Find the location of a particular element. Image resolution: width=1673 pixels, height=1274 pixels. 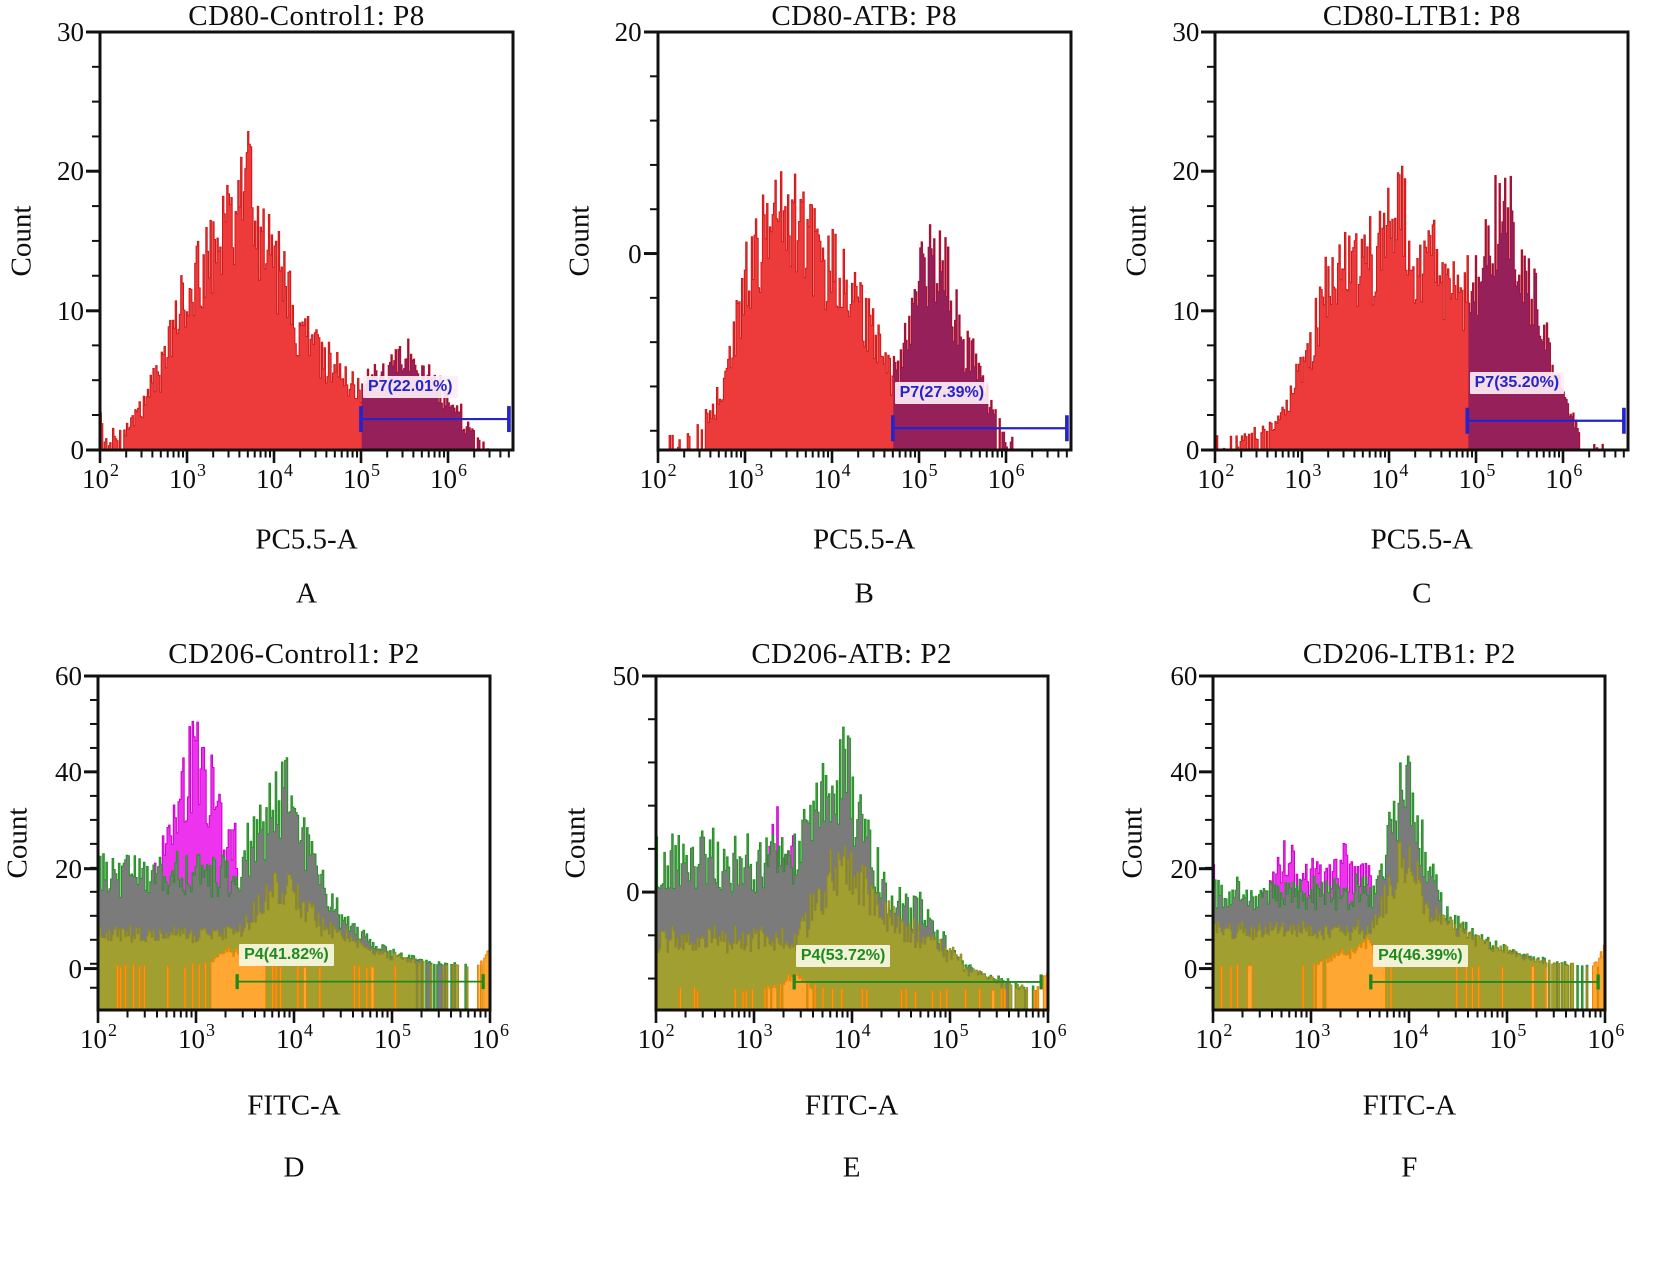

panel-title: CD80-ATB: P8 is located at coordinates (864, 16).